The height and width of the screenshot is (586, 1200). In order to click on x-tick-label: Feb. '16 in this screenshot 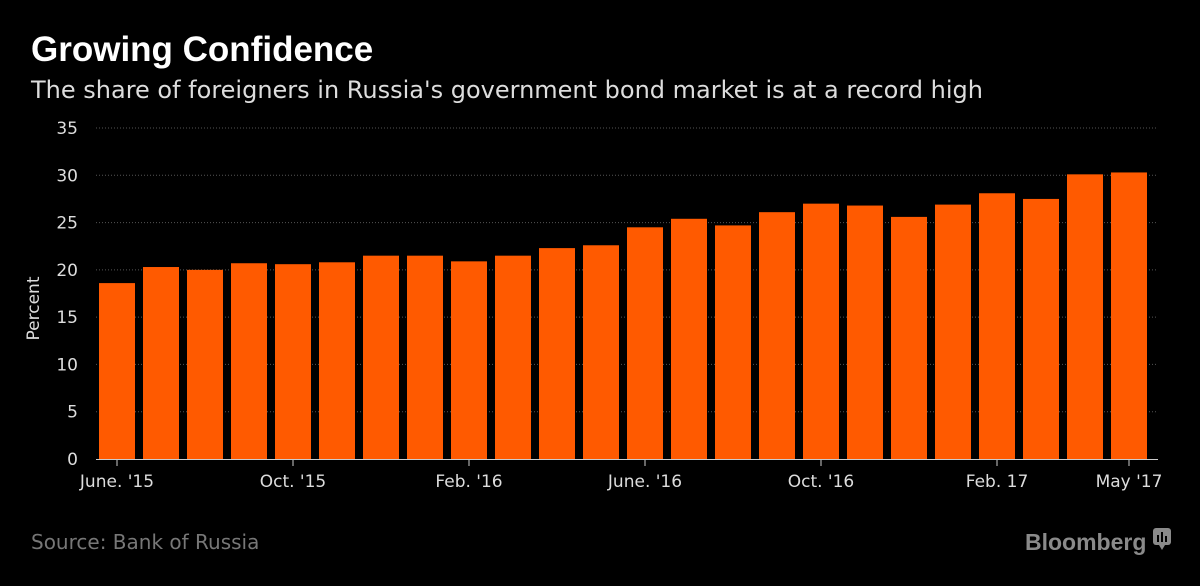, I will do `click(468, 482)`.